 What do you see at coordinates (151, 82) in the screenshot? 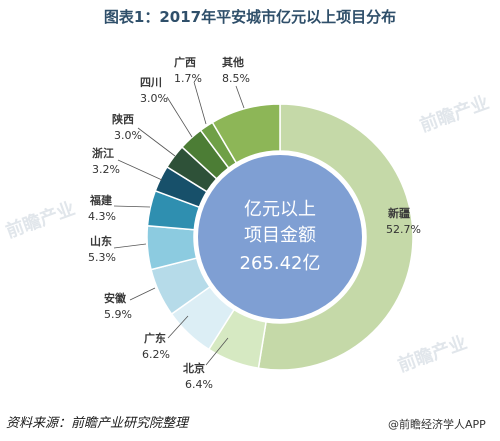
I see `slice-name-8: 四川` at bounding box center [151, 82].